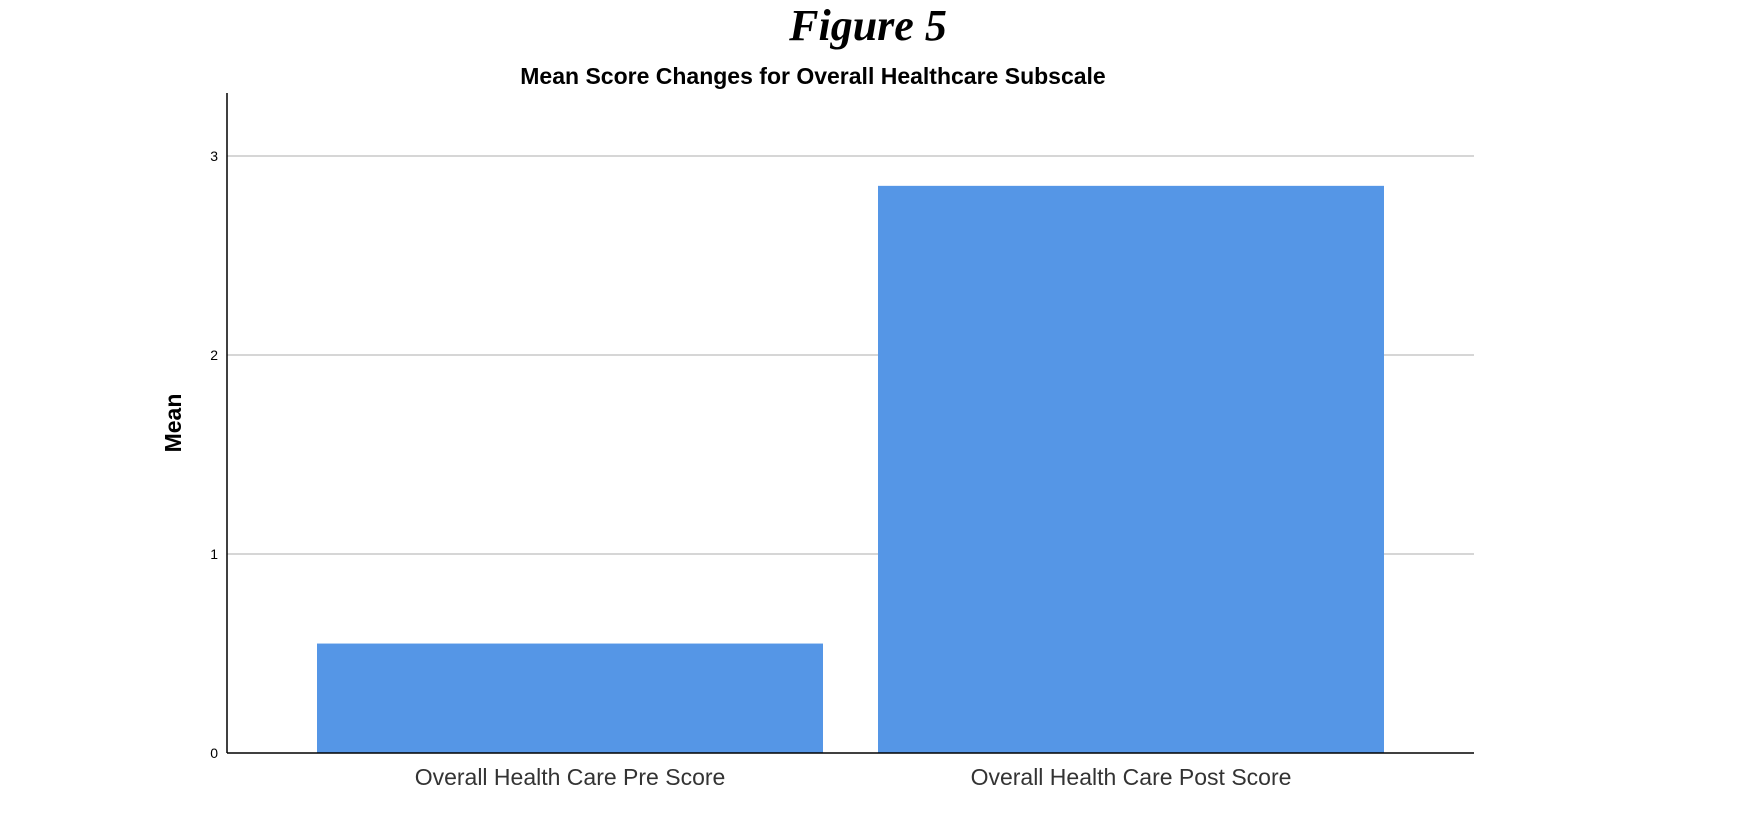  I want to click on y-tick-3: 3, so click(214, 156).